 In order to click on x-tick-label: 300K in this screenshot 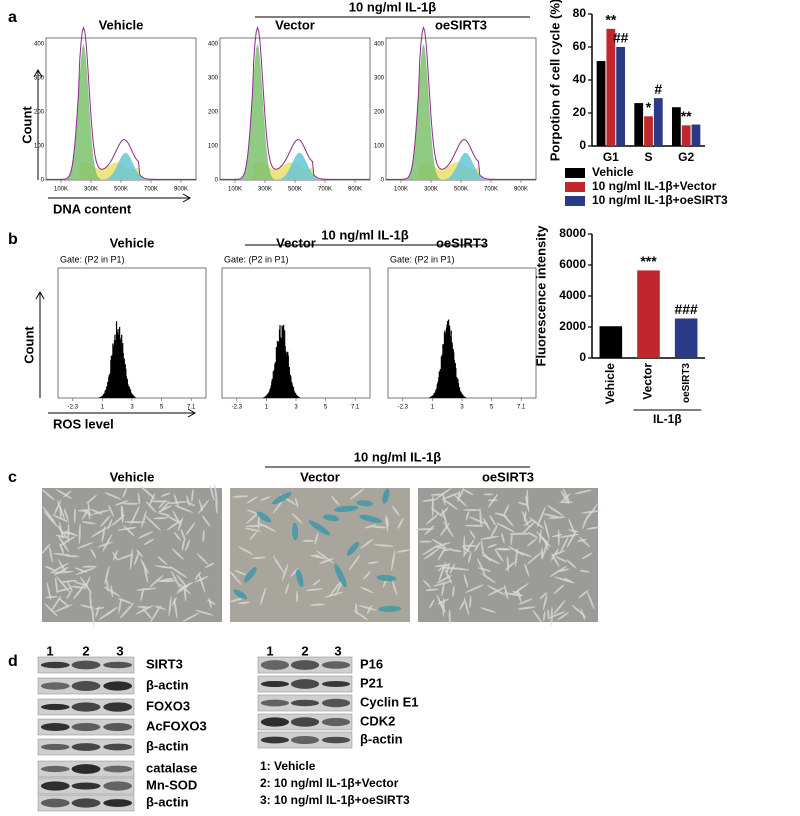, I will do `click(91, 190)`.